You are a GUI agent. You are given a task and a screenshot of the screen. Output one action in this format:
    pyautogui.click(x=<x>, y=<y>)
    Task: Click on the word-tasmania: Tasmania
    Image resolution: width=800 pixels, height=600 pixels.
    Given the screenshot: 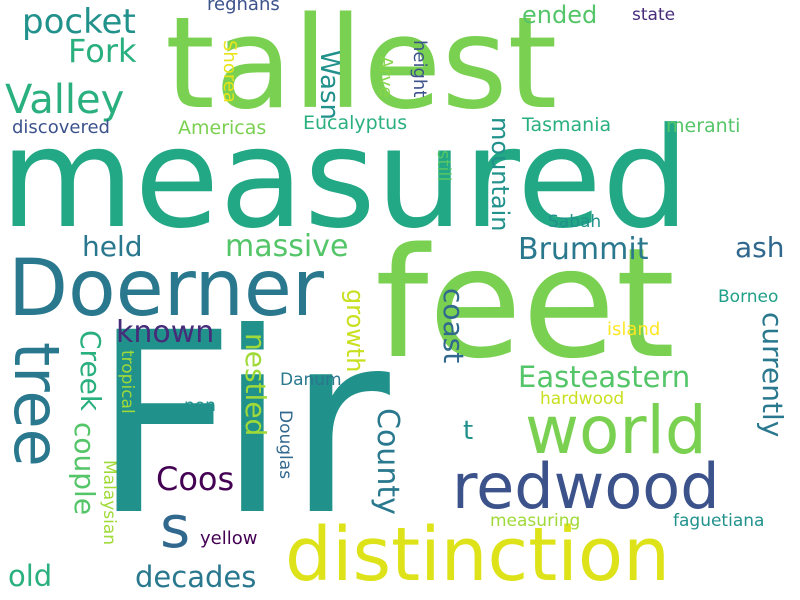 What is the action you would take?
    pyautogui.click(x=567, y=125)
    